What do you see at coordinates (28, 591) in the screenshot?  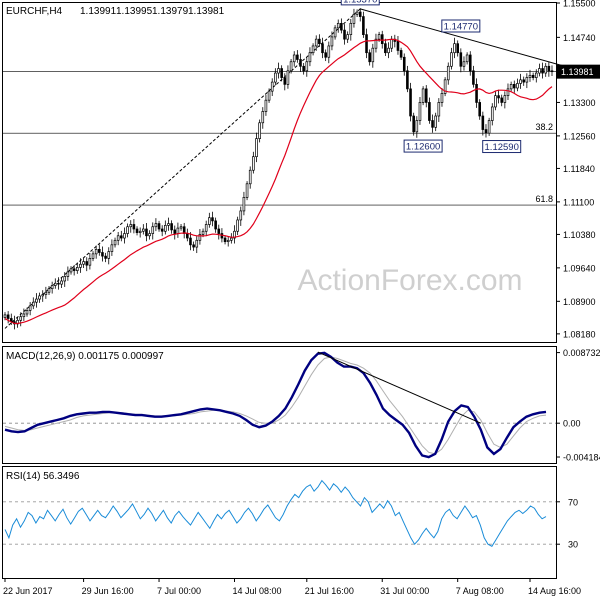 I see `x-tick-label: 22 Jun 2017` at bounding box center [28, 591].